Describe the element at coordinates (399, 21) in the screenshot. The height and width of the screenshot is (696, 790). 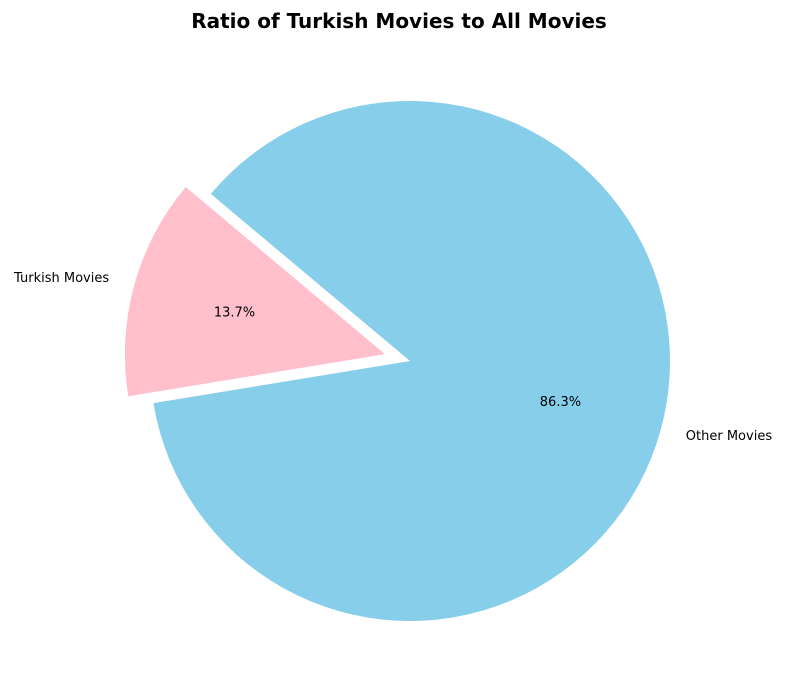
I see `chart-title: Ratio of Turkish Movies to All Movies` at that location.